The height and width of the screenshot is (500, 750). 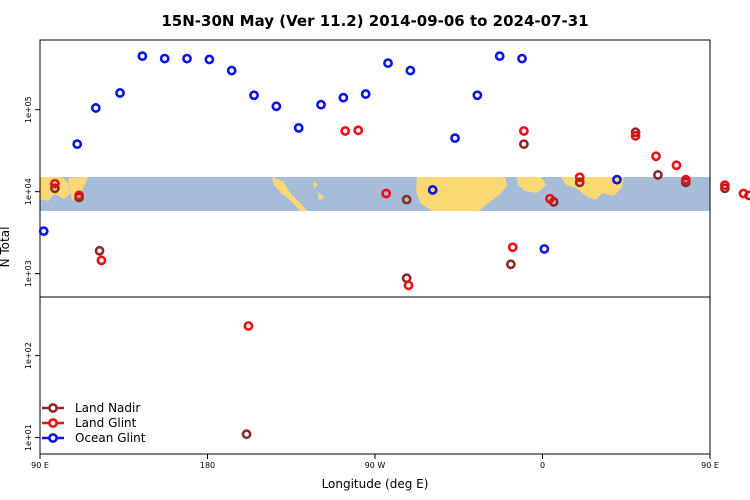 What do you see at coordinates (6, 247) in the screenshot?
I see `y-axis-label: N Total` at bounding box center [6, 247].